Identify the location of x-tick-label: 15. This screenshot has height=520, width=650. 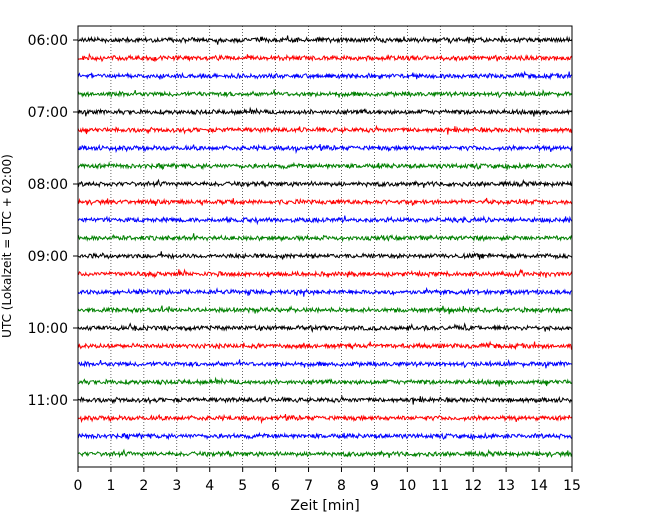
(572, 486).